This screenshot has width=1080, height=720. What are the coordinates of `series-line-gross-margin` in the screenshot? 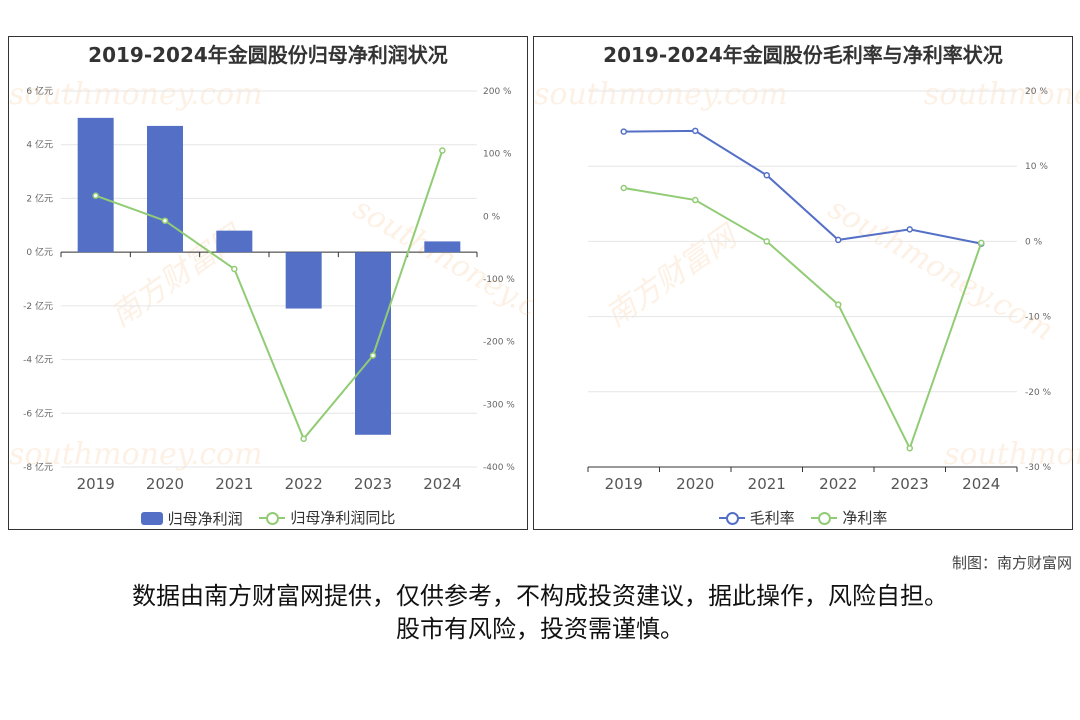 It's located at (802, 187).